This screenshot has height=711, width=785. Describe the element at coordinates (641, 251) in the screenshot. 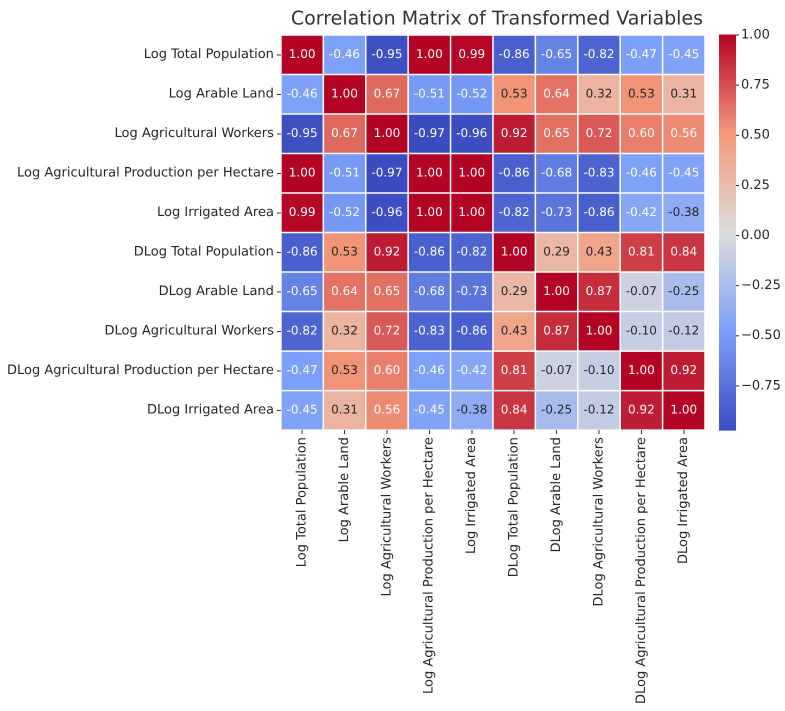

I see `data-label: 0.81` at that location.